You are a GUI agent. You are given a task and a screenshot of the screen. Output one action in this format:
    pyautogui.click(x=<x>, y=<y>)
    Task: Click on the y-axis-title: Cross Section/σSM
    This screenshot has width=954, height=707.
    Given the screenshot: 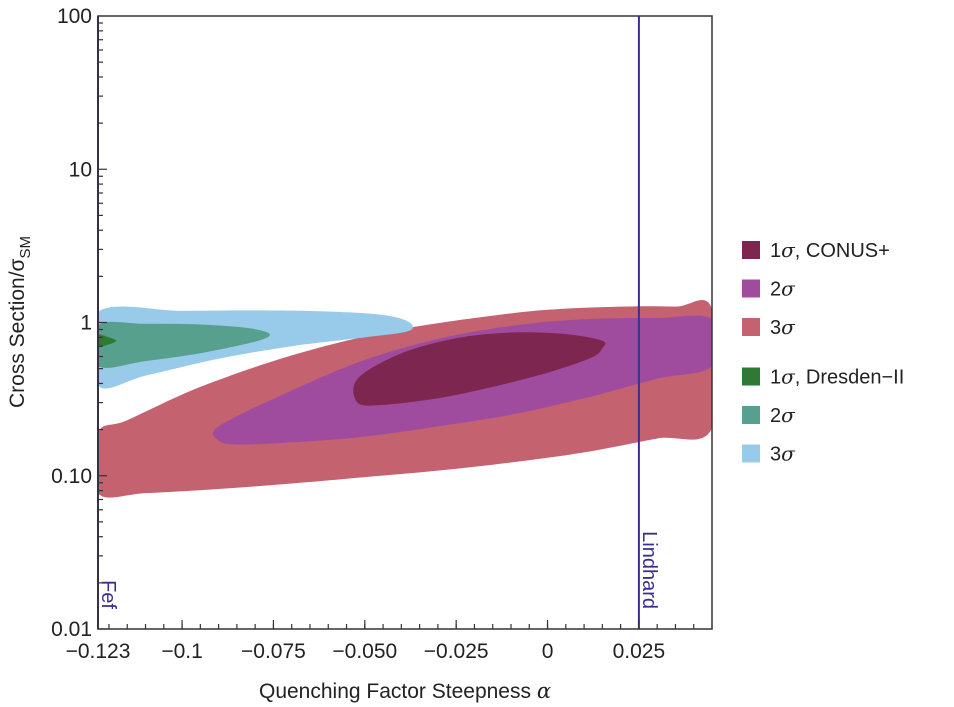 What is the action you would take?
    pyautogui.click(x=20, y=322)
    